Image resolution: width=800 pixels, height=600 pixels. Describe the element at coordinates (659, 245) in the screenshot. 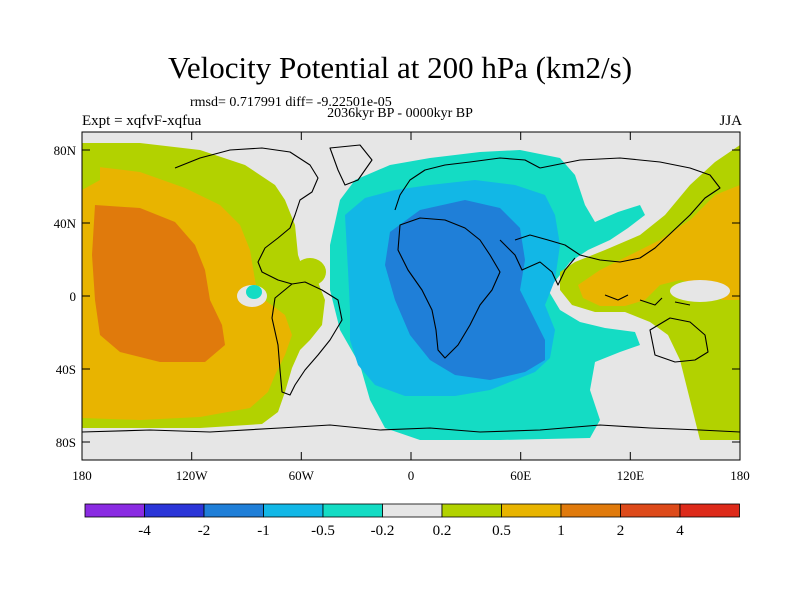

I see `westpac-contour-0.5` at that location.